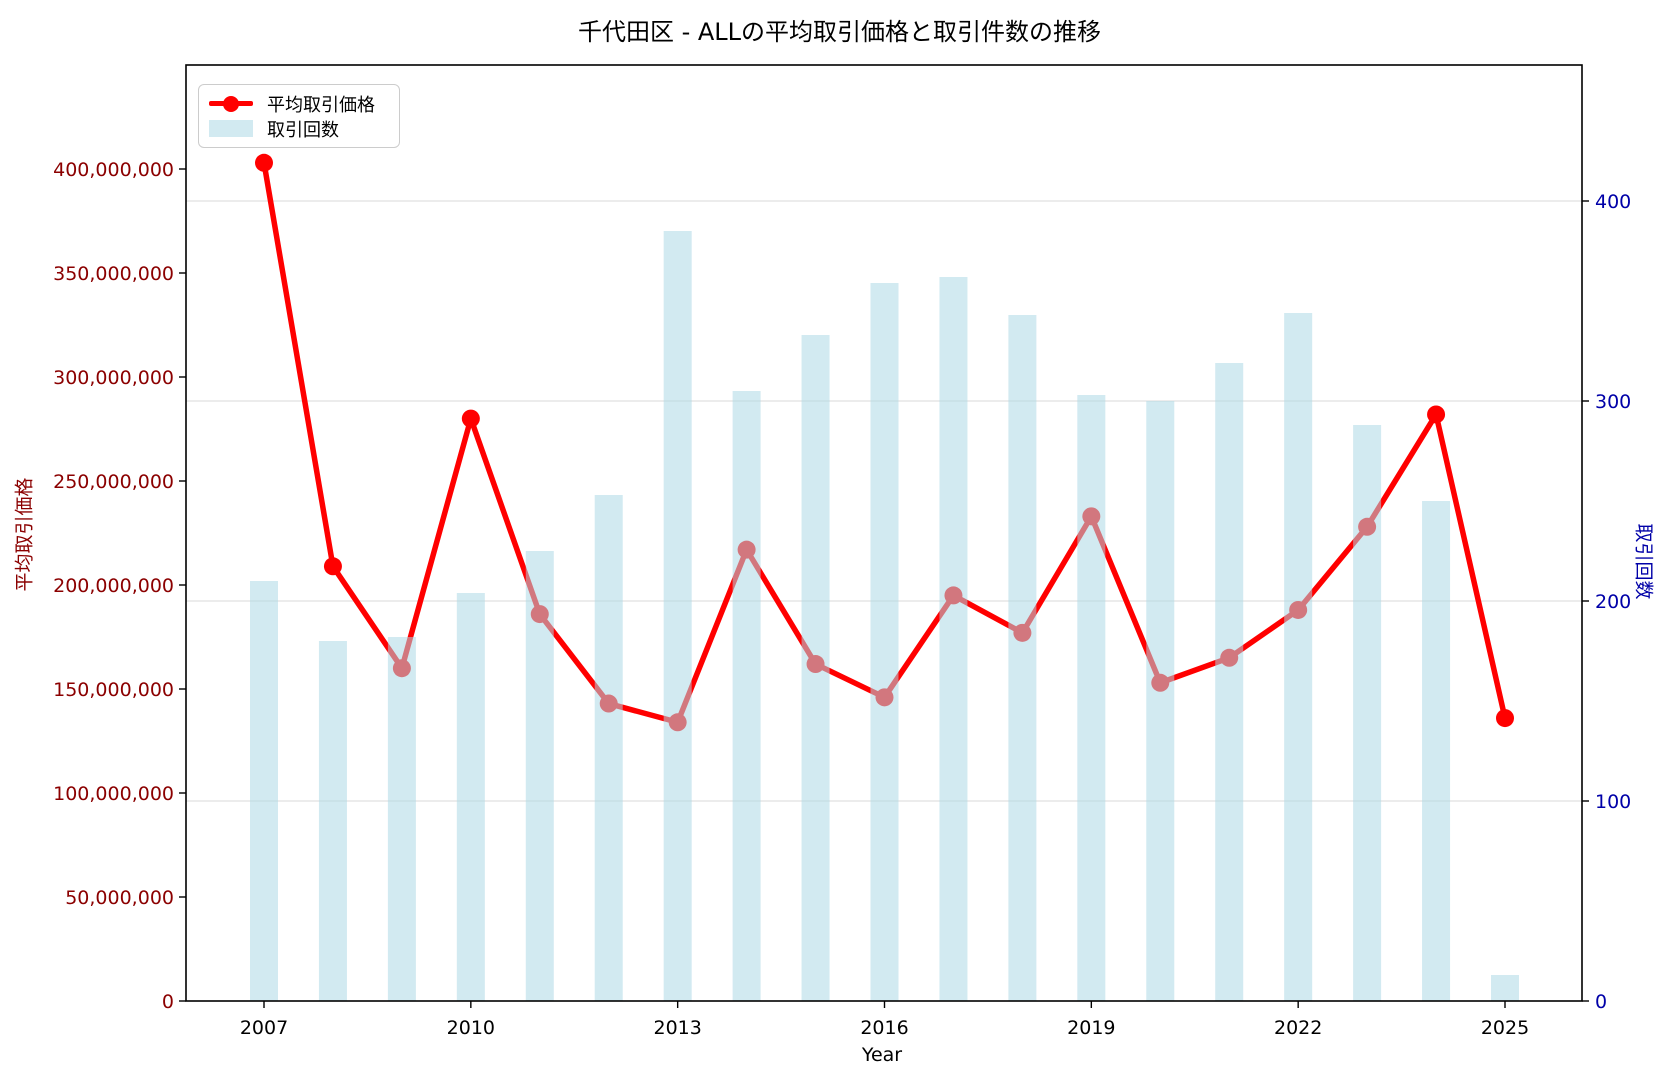  What do you see at coordinates (119, 898) in the screenshot?
I see `y-left-tick-label: 50,000,000` at bounding box center [119, 898].